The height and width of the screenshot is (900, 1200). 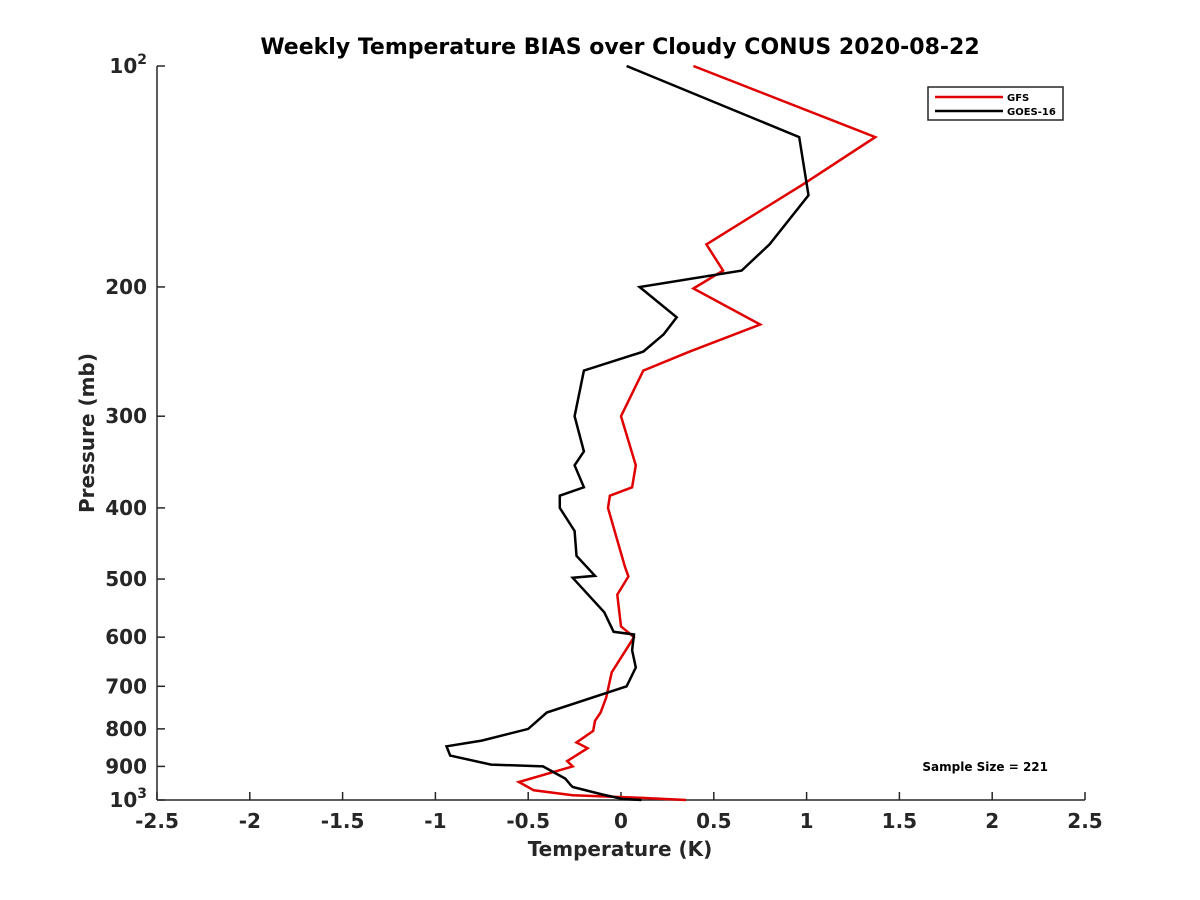 I want to click on legend-label-gfs: GFS, so click(x=1018, y=98).